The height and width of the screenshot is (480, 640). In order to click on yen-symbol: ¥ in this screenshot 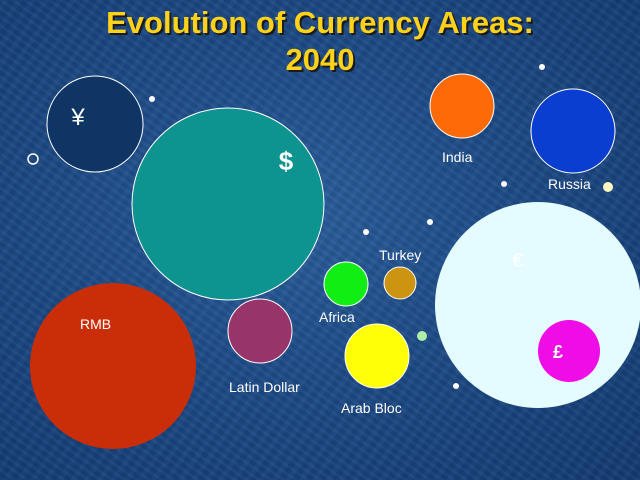, I will do `click(77, 117)`.